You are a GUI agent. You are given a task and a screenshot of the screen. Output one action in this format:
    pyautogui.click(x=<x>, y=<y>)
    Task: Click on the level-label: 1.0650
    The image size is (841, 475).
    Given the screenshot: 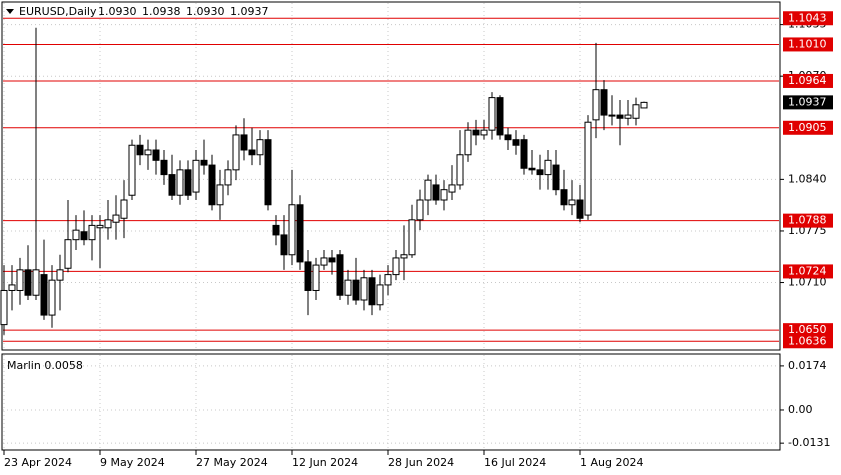 What is the action you would take?
    pyautogui.click(x=808, y=330)
    